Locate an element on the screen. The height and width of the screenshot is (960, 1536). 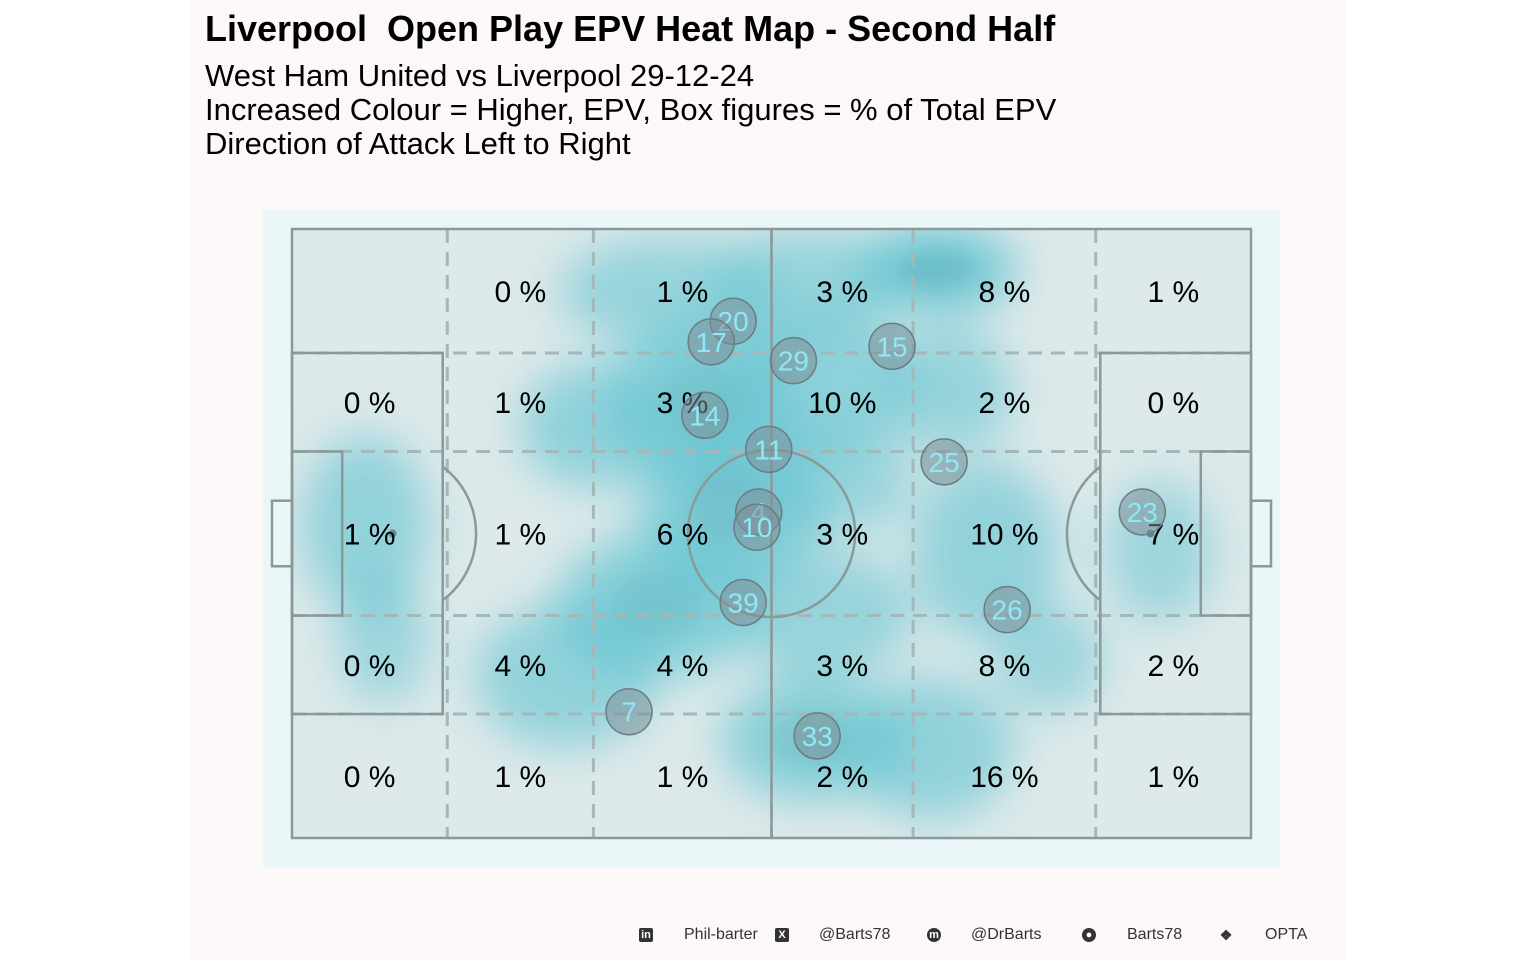
player-number-11: 11 is located at coordinates (768, 449).